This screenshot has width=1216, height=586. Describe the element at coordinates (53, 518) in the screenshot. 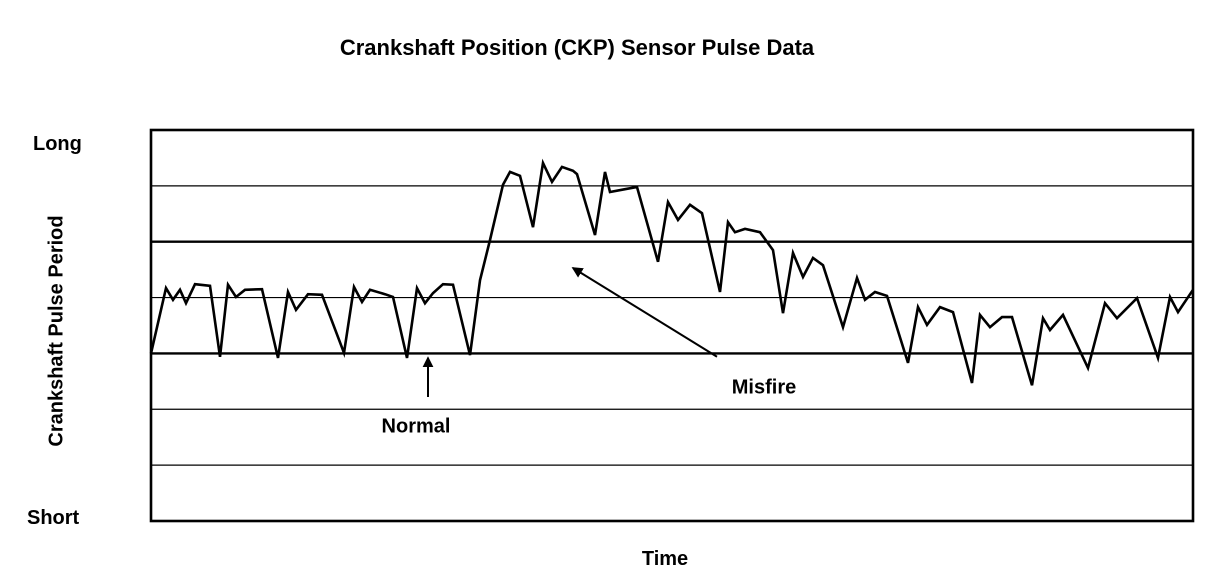

I see `y-axis-min-label: Short` at that location.